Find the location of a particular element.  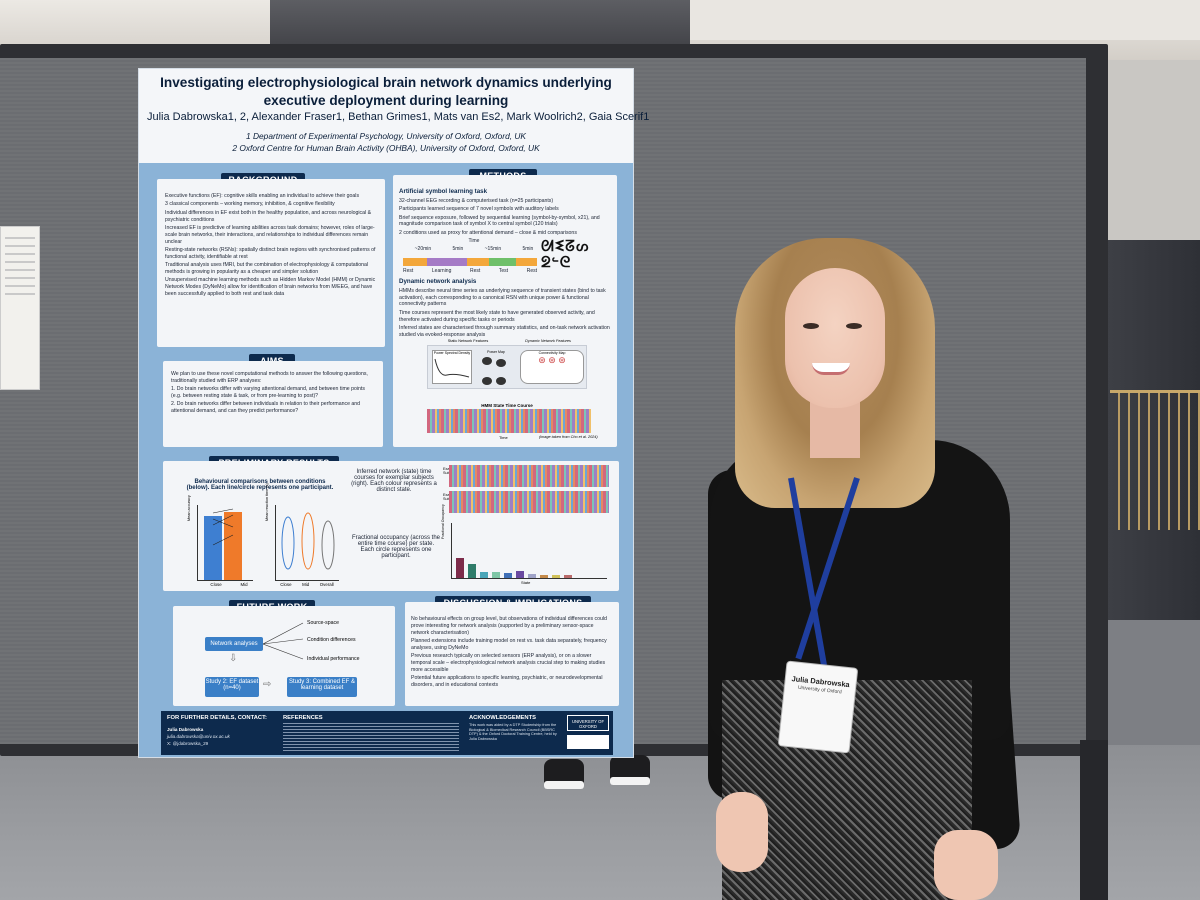

novel-symbols-image: ᘛᓬᘔᔕ ᘖᓪᘓ is located at coordinates (565, 254).